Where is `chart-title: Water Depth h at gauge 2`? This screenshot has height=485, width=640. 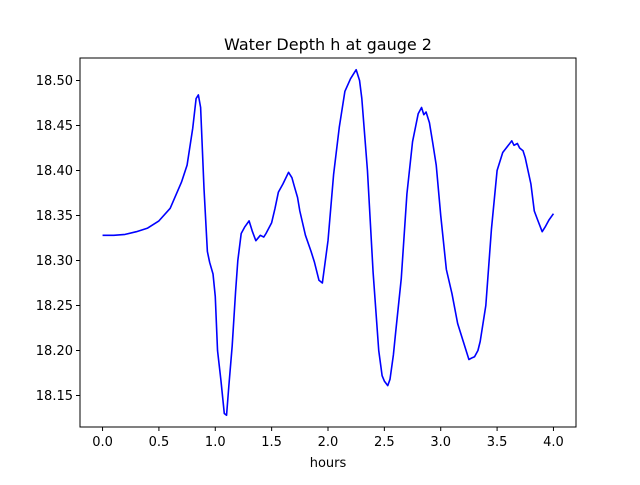
chart-title: Water Depth h at gauge 2 is located at coordinates (328, 44).